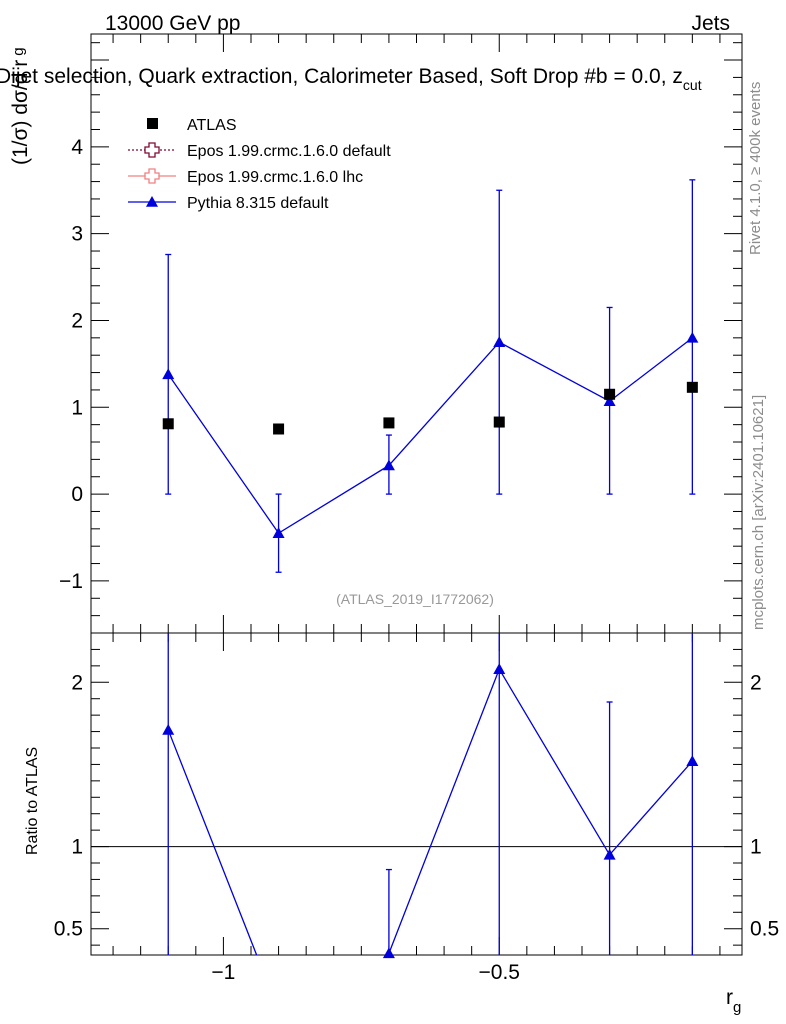 This screenshot has height=1024, width=786. What do you see at coordinates (275, 177) in the screenshot?
I see `legend-label: Epos 1.99.crmc.1.6.0 lhc` at bounding box center [275, 177].